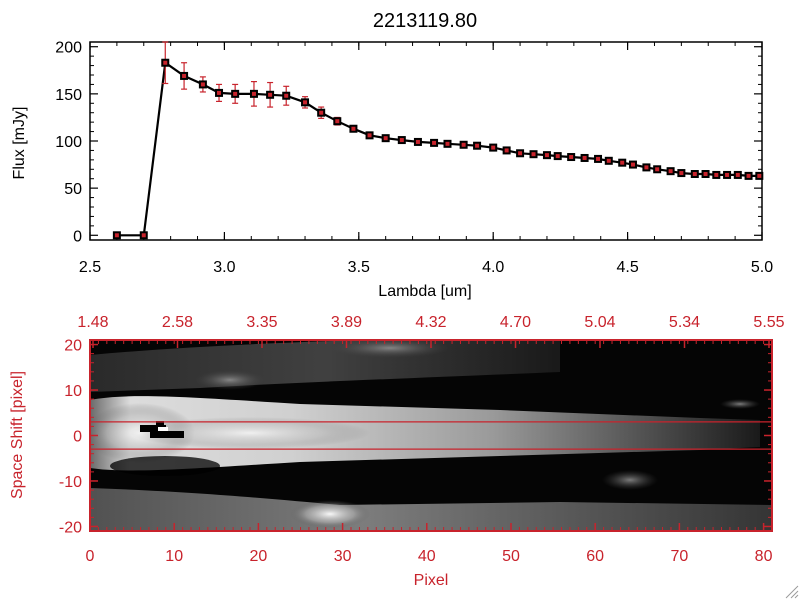 The image size is (800, 600). Describe the element at coordinates (425, 21) in the screenshot. I see `chart-title: 2213119.80` at that location.